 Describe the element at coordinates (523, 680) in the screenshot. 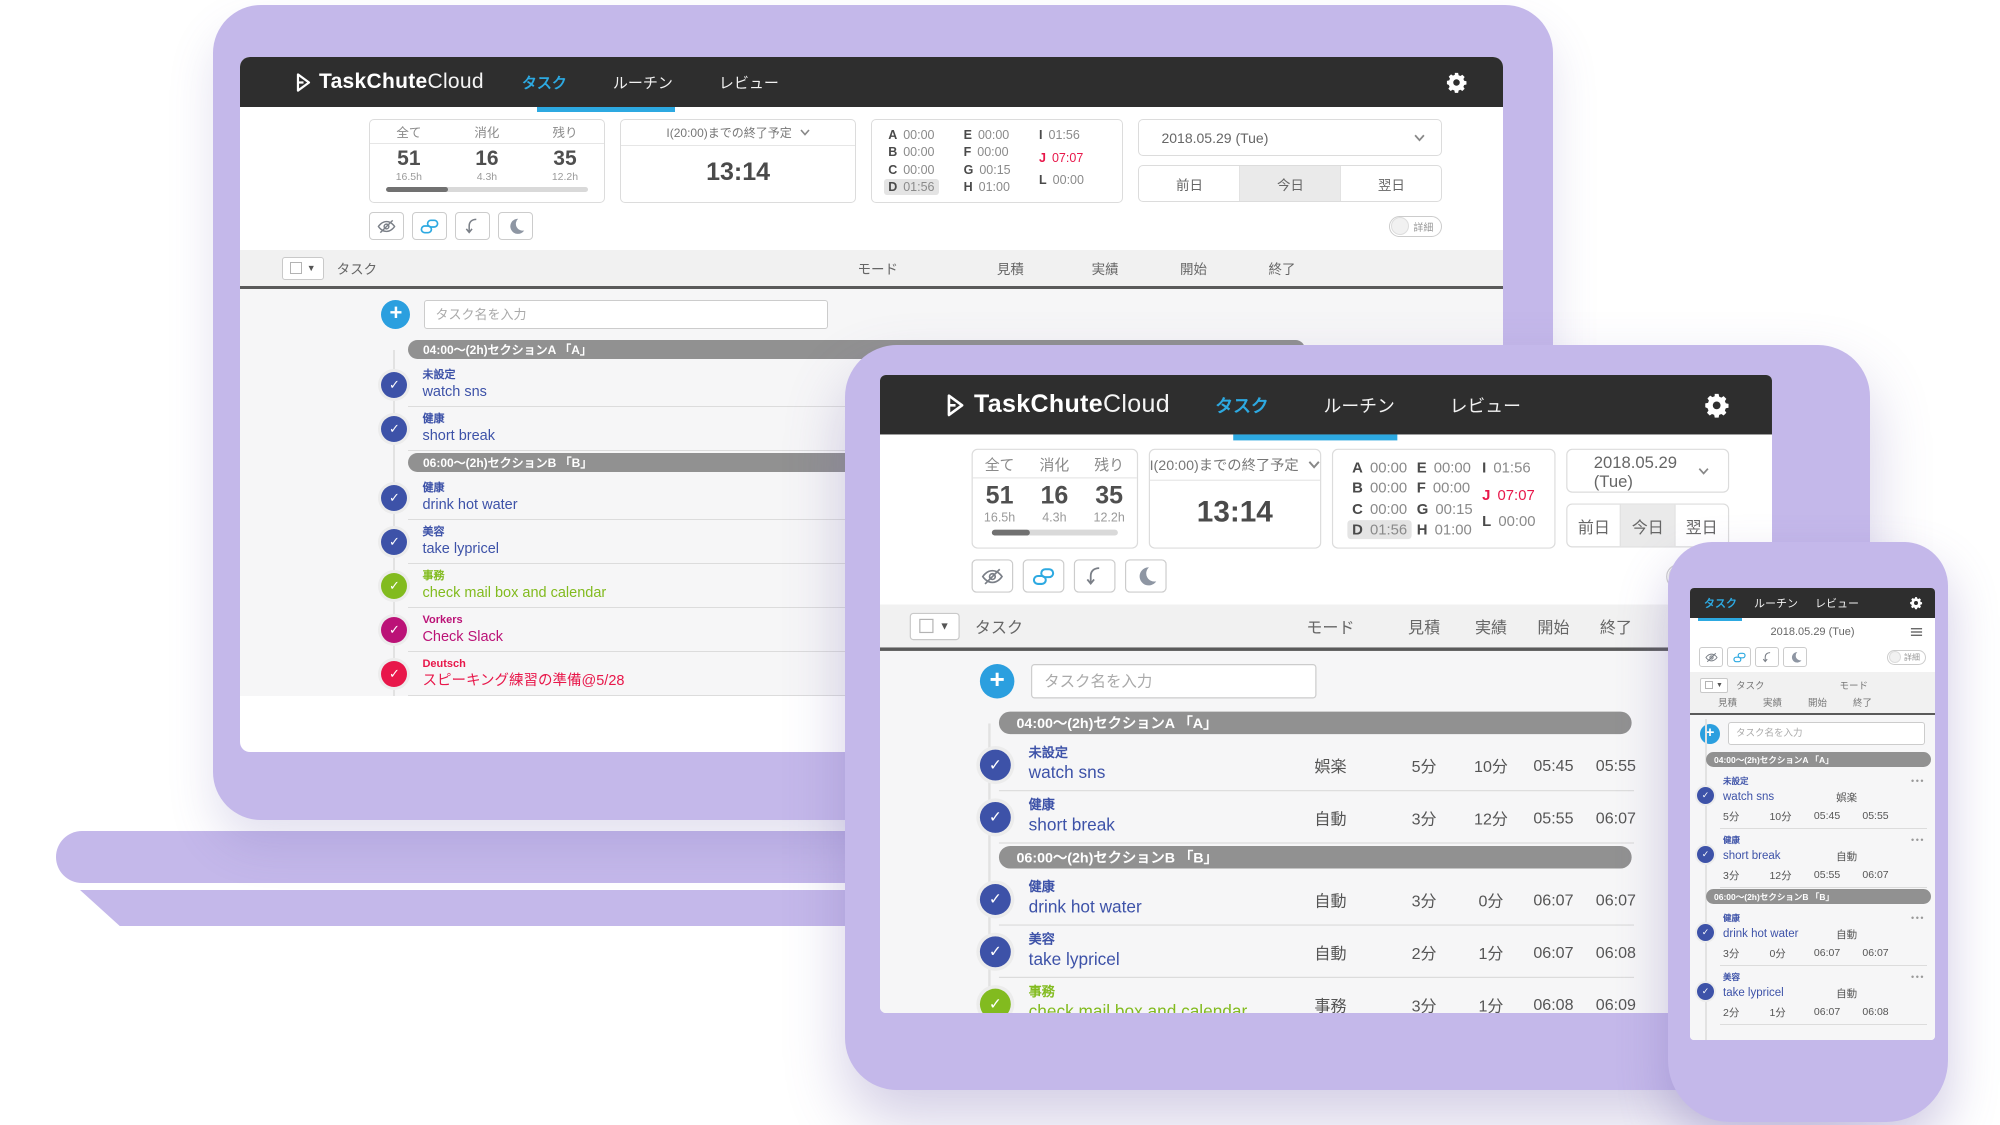

I see `task-name: スピーキング練習の準備@5/28` at that location.